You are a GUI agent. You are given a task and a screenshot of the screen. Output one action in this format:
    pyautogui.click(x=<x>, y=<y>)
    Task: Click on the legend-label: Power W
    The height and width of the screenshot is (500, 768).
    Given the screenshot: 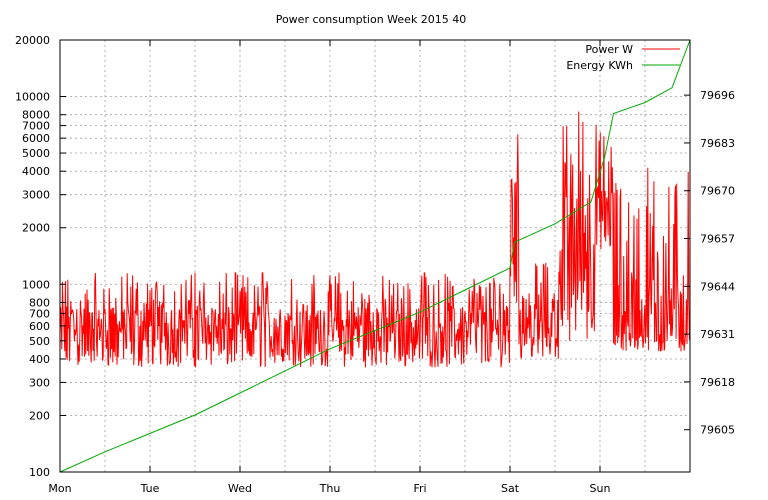 What is the action you would take?
    pyautogui.click(x=609, y=49)
    